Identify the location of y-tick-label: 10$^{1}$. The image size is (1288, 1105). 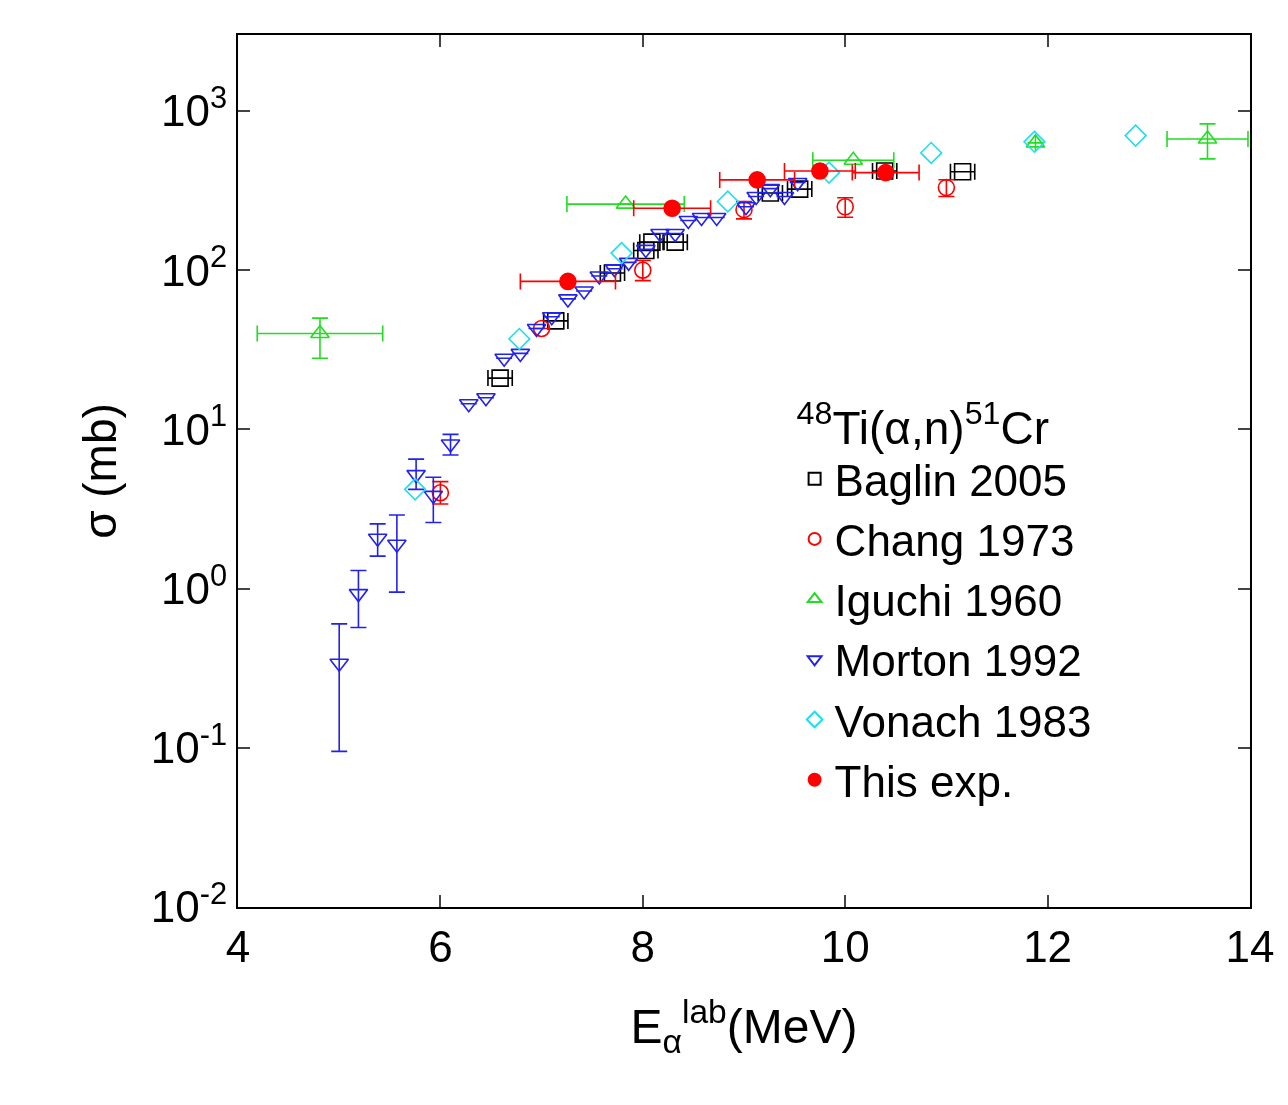
(194, 426).